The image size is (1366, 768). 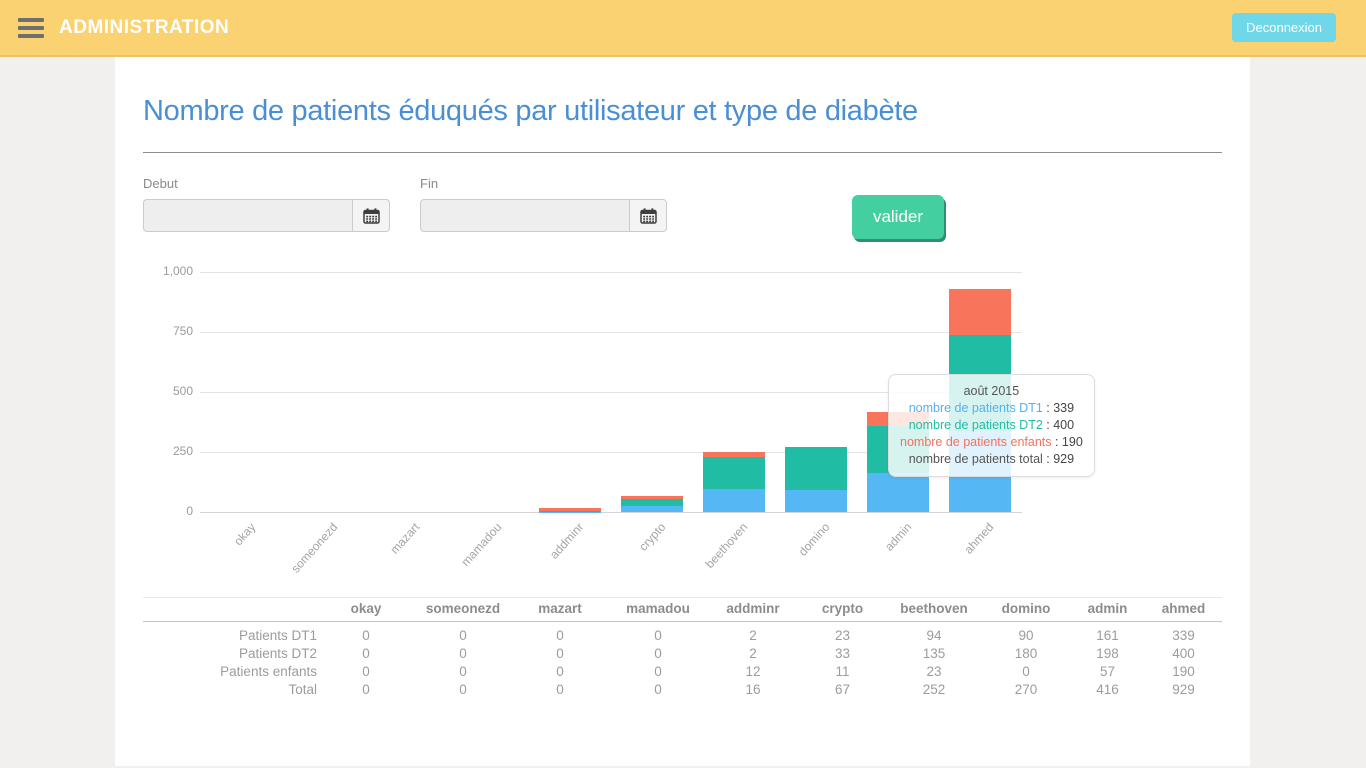 What do you see at coordinates (991, 391) in the screenshot?
I see `tooltip-title: août 2015` at bounding box center [991, 391].